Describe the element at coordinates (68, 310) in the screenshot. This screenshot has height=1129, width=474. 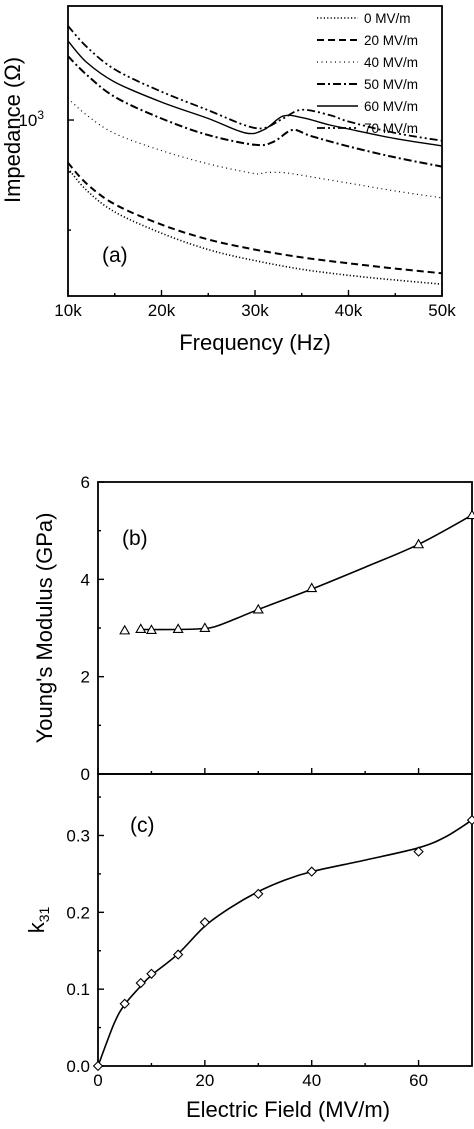
I see `chart-a-x-tick-label: 10k` at that location.